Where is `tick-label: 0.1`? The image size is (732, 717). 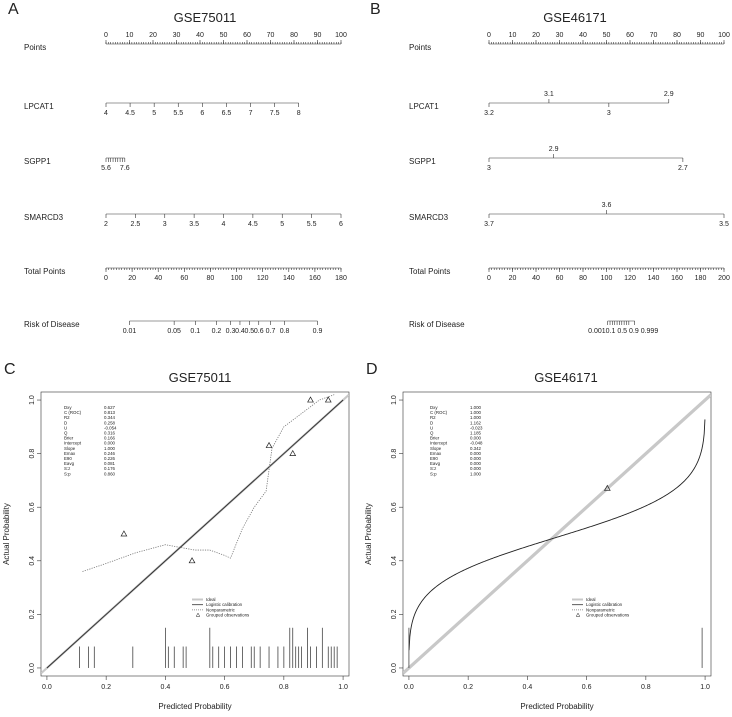
tick-label: 0.1 is located at coordinates (195, 331).